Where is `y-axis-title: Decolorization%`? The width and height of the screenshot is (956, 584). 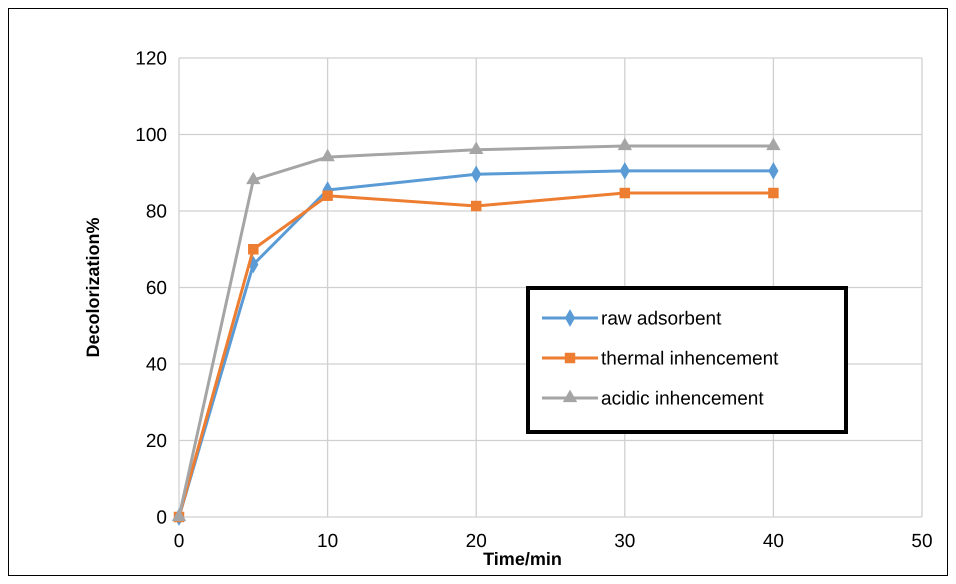
y-axis-title: Decolorization% is located at coordinates (93, 287).